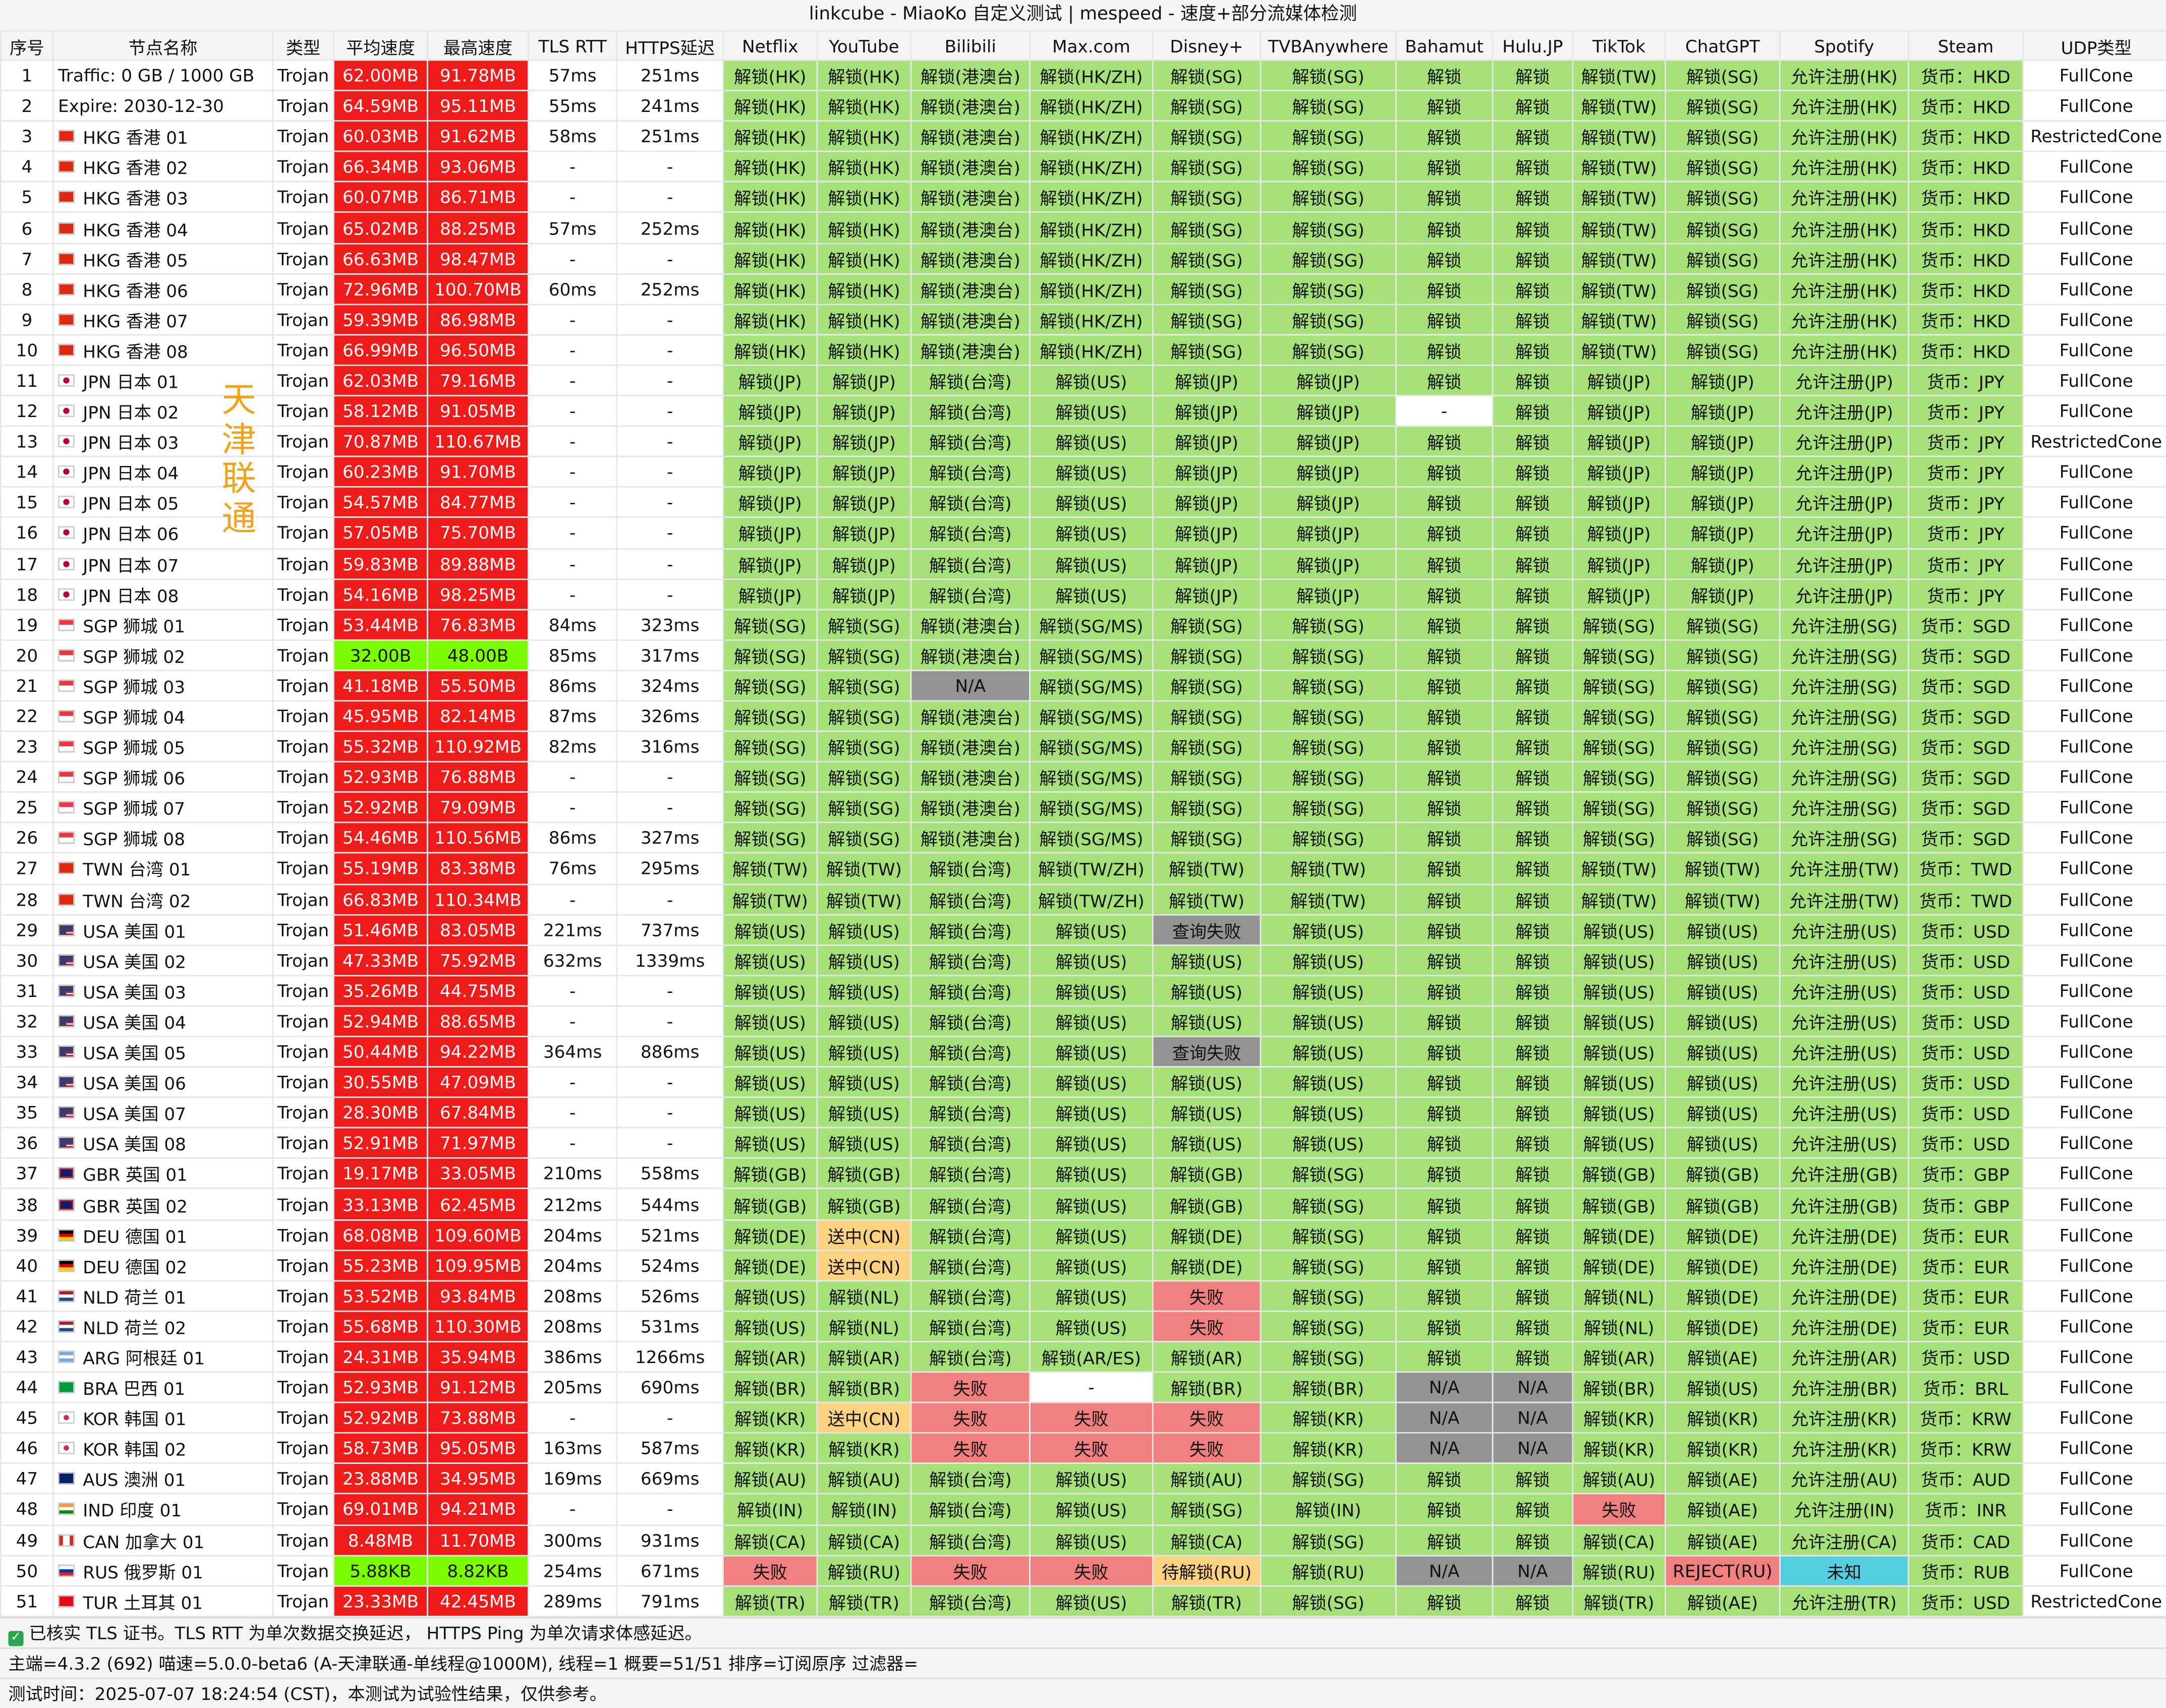 This screenshot has width=2166, height=1708. I want to click on column-header: Steam, so click(1965, 45).